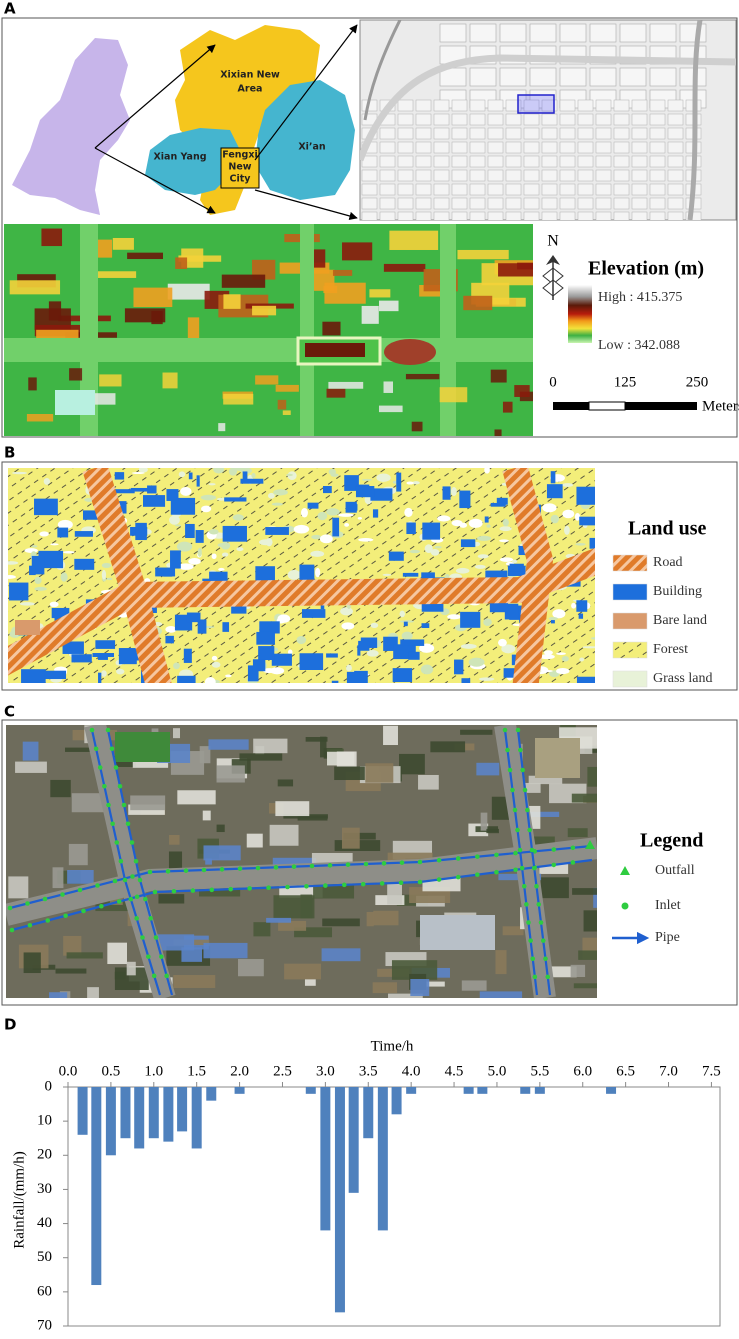 This screenshot has height=1339, width=739. I want to click on aerial-road, so click(301, 881).